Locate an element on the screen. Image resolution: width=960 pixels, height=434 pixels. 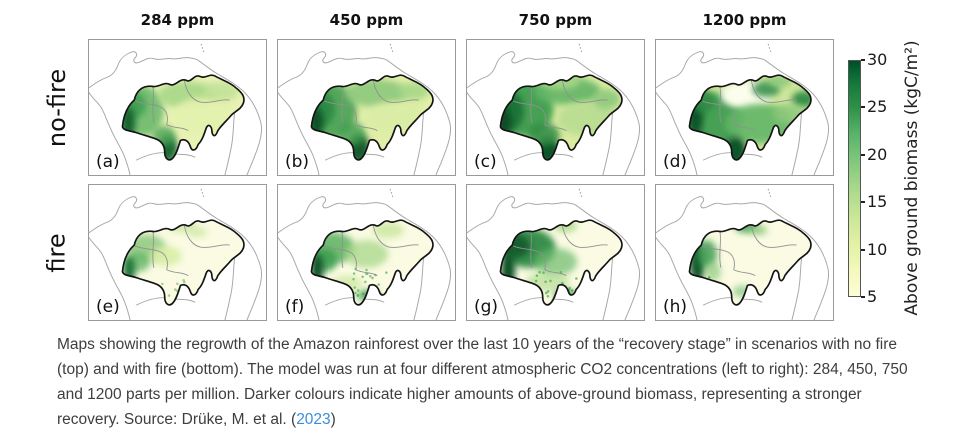
map-panel-b: (b) is located at coordinates (366, 107).